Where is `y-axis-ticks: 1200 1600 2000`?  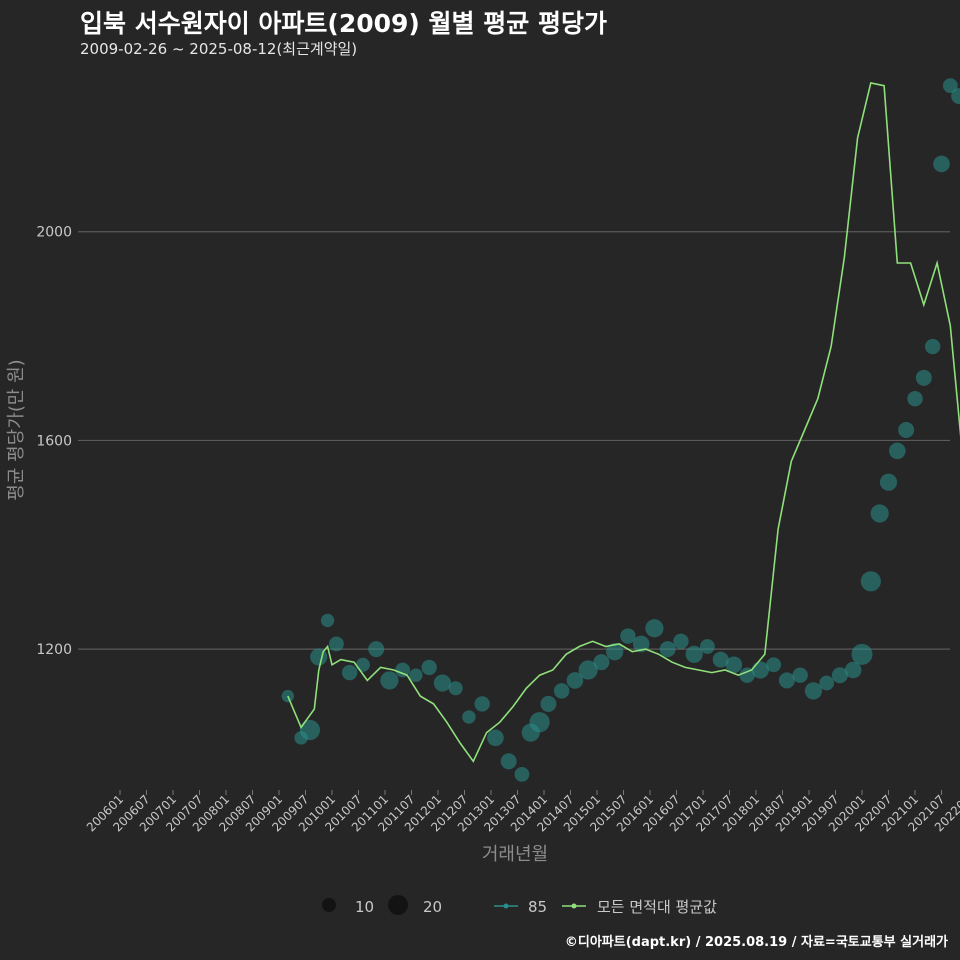 y-axis-ticks: 1200 1600 2000 is located at coordinates (54, 441).